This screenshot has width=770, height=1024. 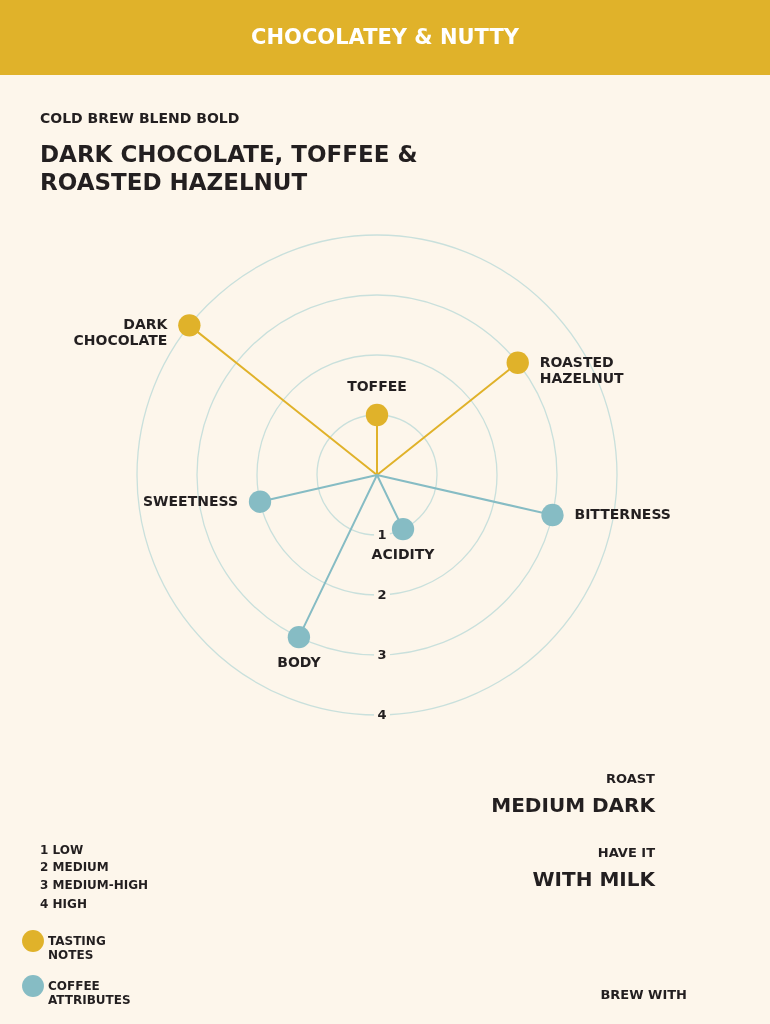 What do you see at coordinates (94, 885) in the screenshot?
I see `text: 3 MEDIUM-HIGH` at bounding box center [94, 885].